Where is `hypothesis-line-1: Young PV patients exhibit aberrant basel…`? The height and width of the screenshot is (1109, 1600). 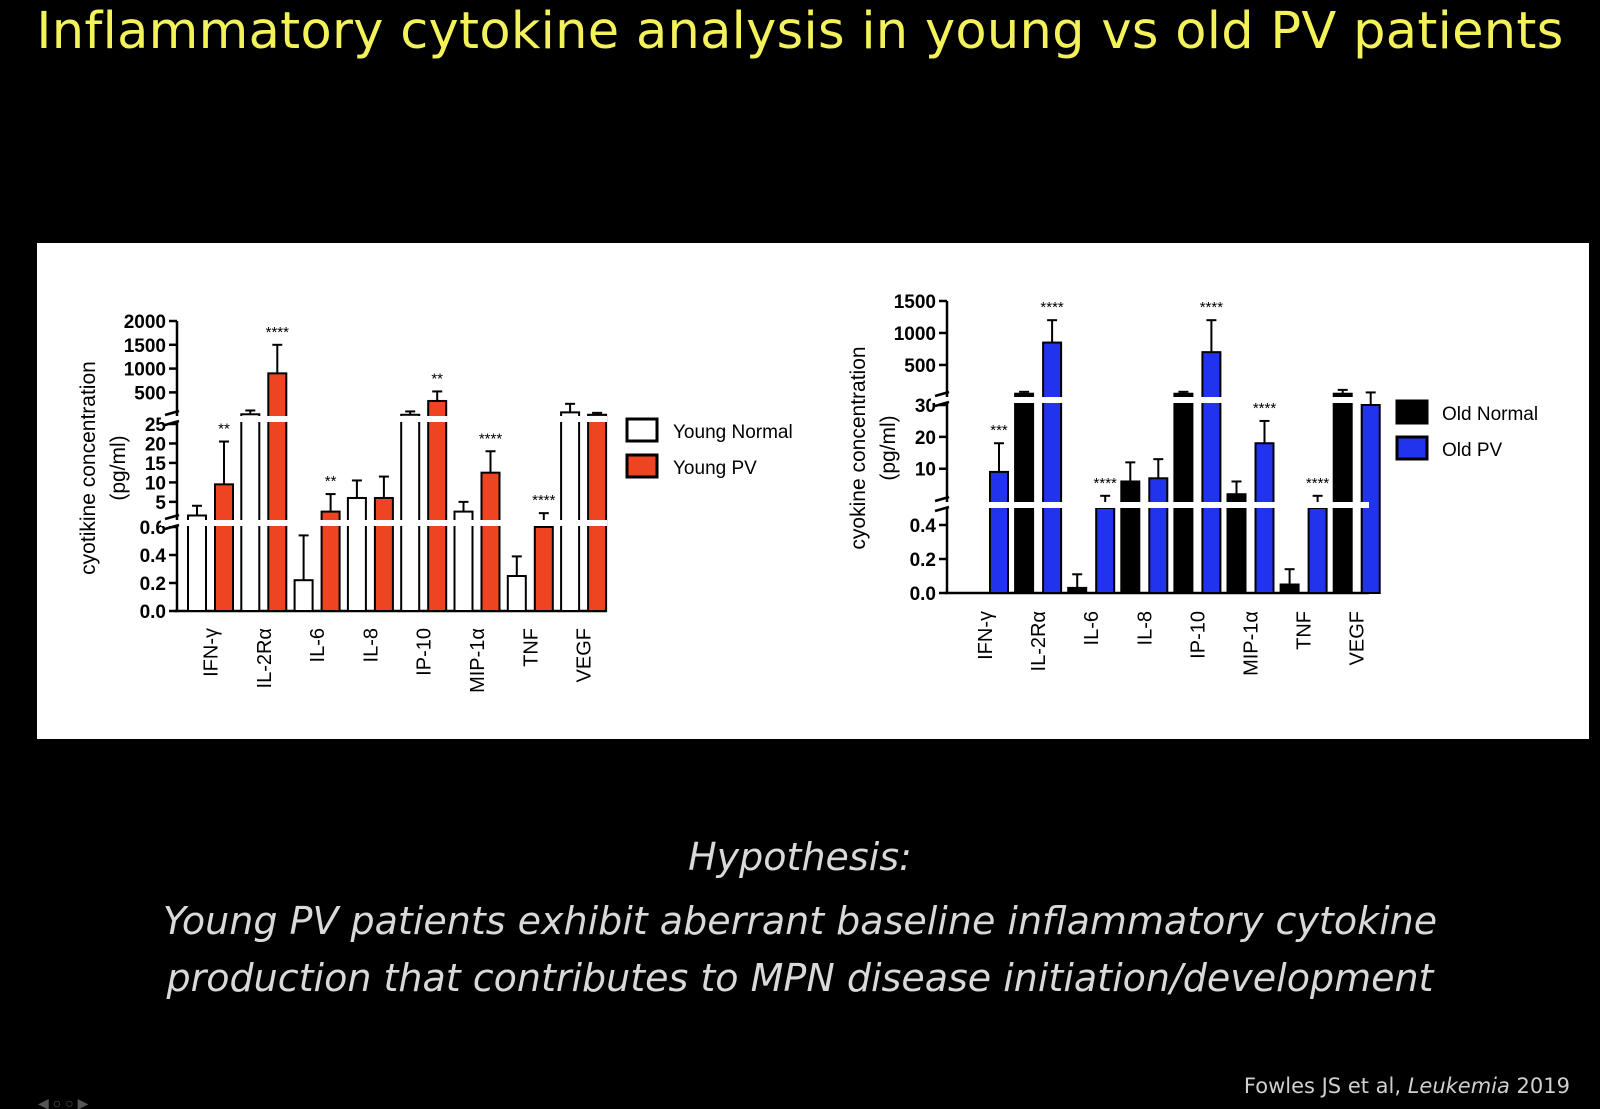 hypothesis-line-1: Young PV patients exhibit aberrant basel… is located at coordinates (800, 921).